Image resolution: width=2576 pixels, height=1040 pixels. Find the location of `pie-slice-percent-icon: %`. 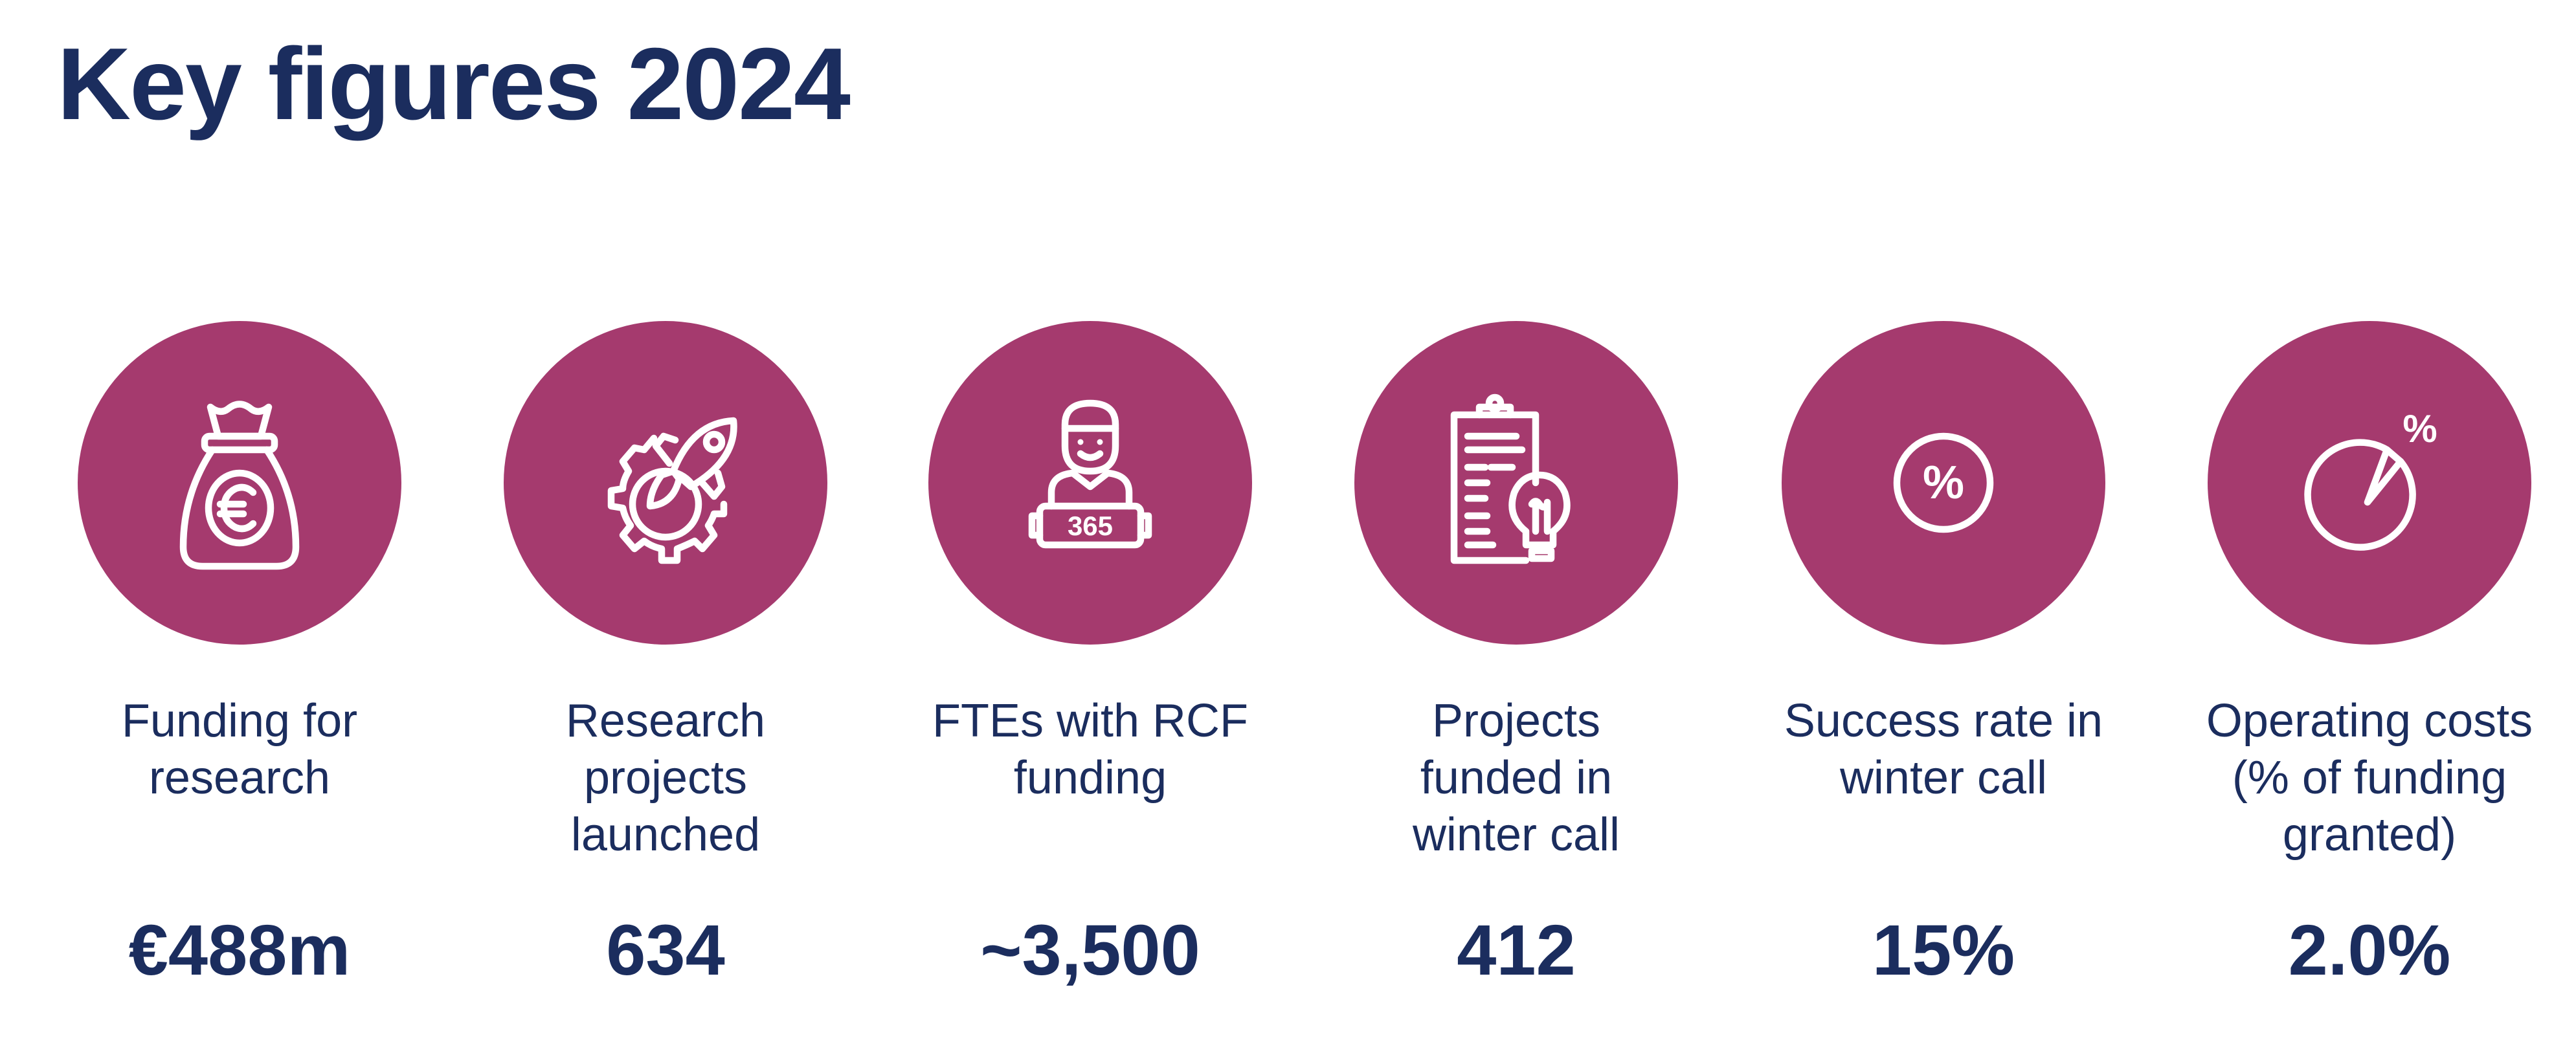

pie-slice-percent-icon: % is located at coordinates (2370, 479).